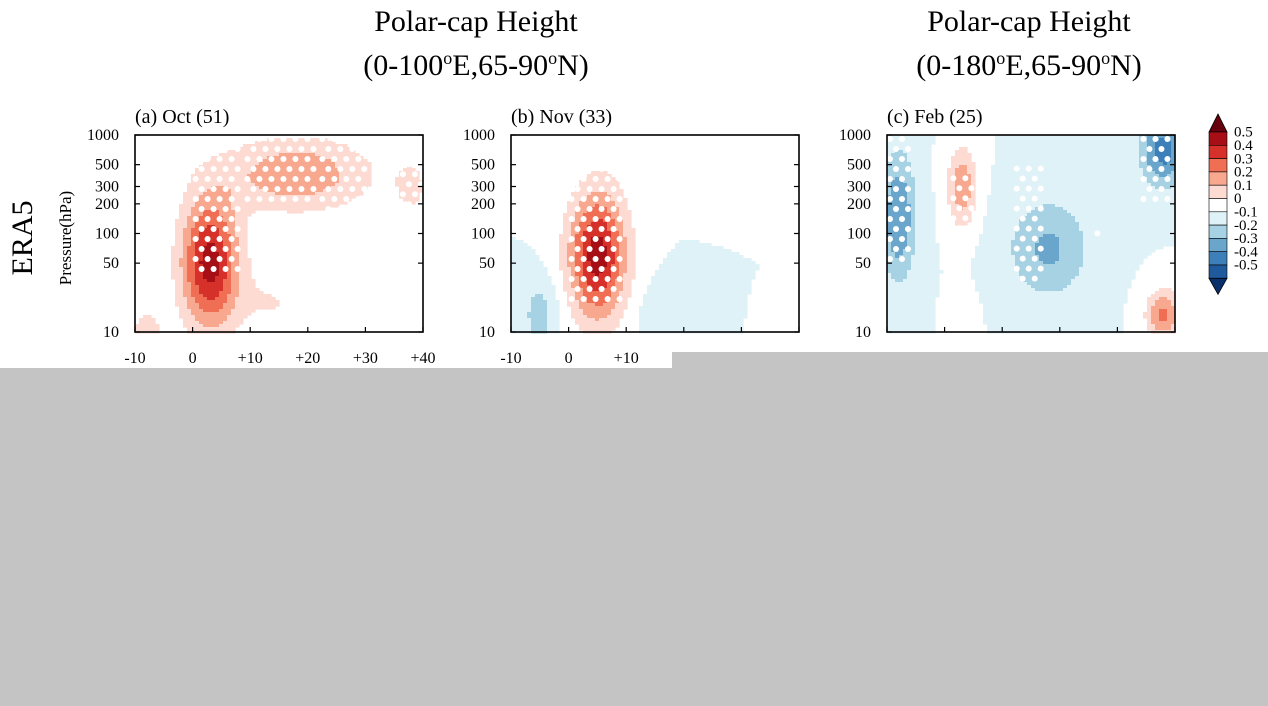 This screenshot has height=706, width=1268. What do you see at coordinates (573, 65) in the screenshot?
I see `title-left-l2c: N)` at bounding box center [573, 65].